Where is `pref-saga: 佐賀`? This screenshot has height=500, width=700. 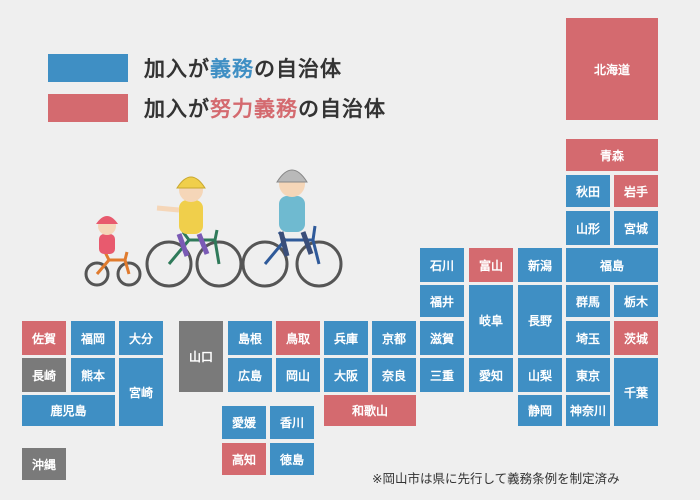 pref-saga: 佐賀 is located at coordinates (44, 338).